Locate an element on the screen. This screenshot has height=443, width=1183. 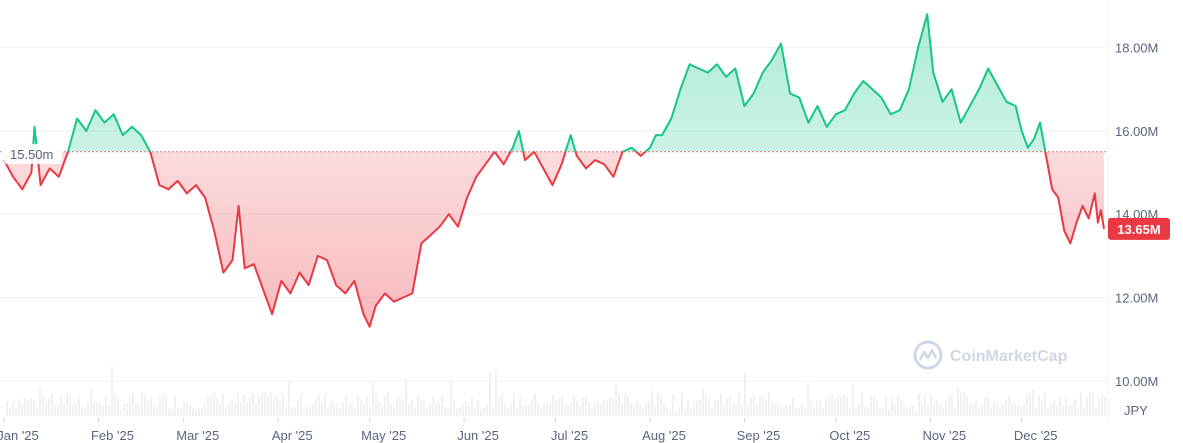
currency-label: JPY is located at coordinates (1136, 410).